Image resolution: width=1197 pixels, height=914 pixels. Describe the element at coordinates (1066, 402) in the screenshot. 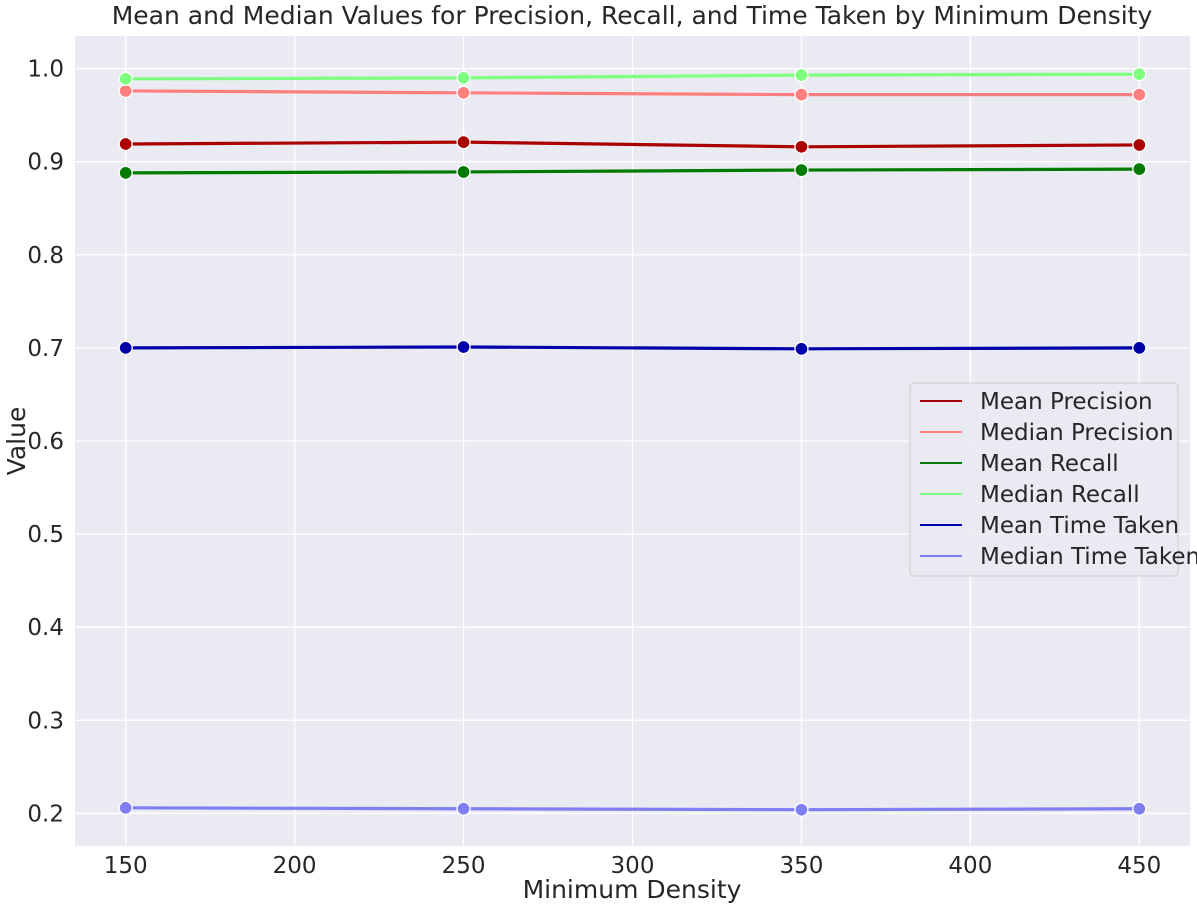

I see `legend-label: Mean Precision` at that location.